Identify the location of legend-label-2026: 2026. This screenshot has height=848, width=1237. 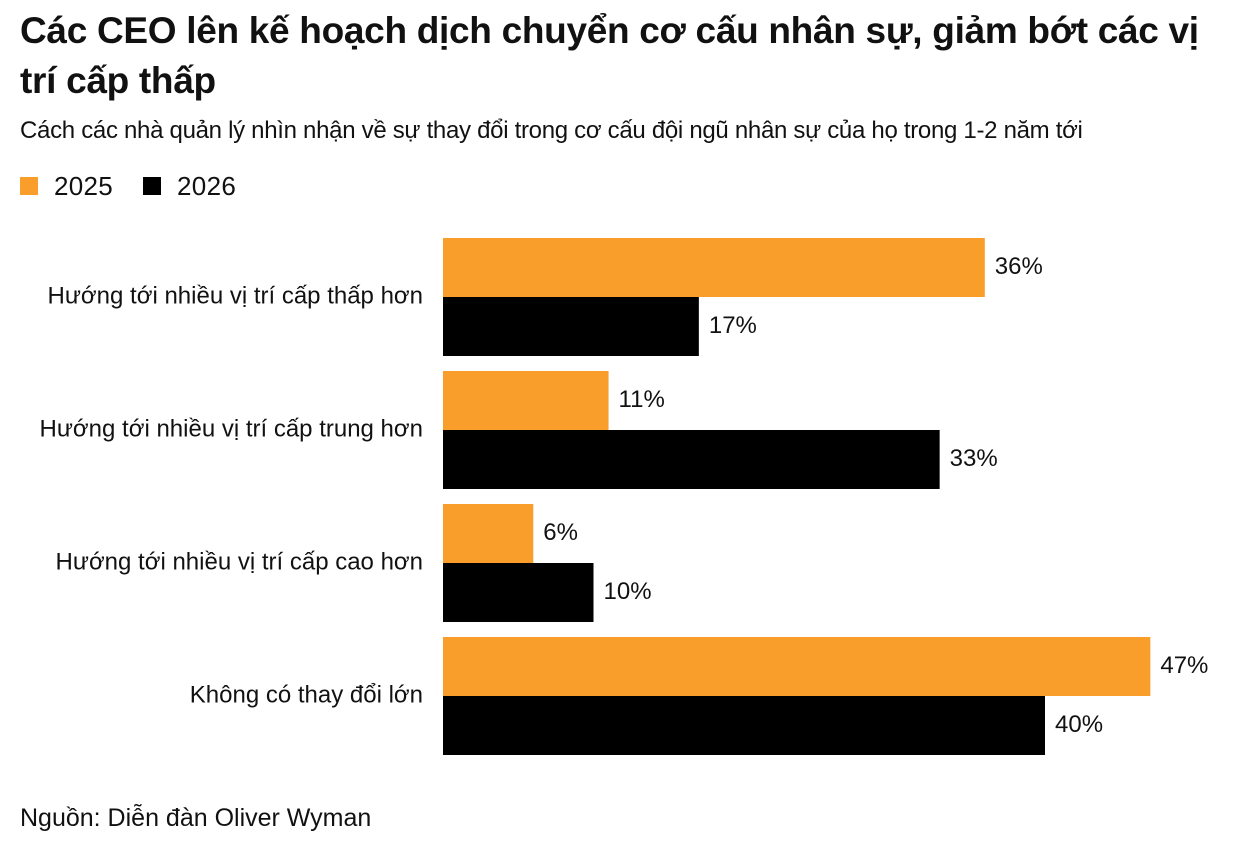
(207, 185).